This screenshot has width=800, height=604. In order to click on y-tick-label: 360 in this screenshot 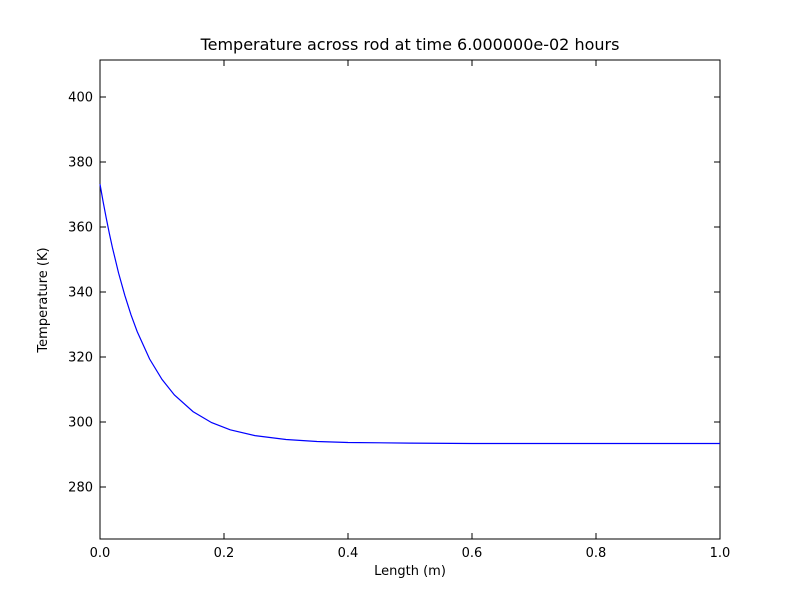, I will do `click(80, 228)`.